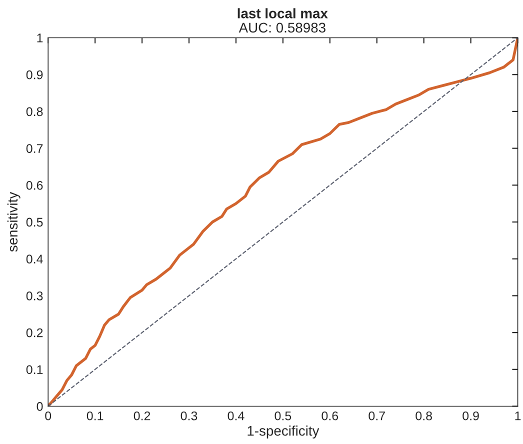  Describe the element at coordinates (95, 415) in the screenshot. I see `x-tick-label: 0.1` at that location.